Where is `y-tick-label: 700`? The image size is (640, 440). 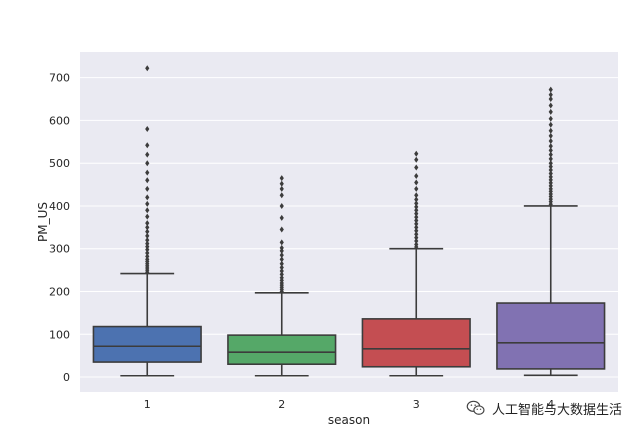 y-tick-label: 700 is located at coordinates (59, 78).